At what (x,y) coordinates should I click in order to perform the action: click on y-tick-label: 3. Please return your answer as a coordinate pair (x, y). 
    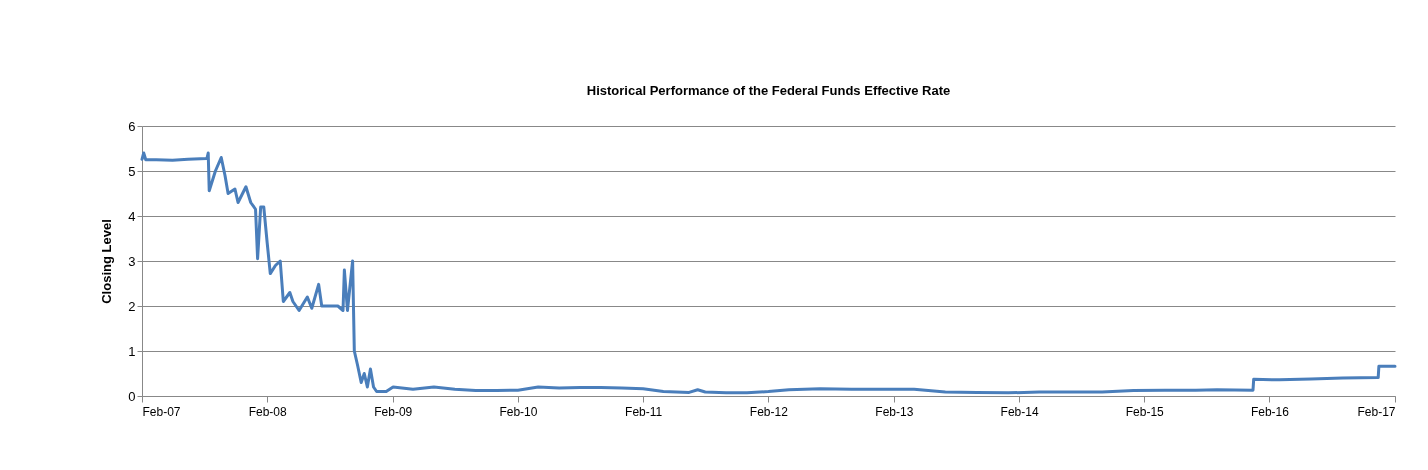
    Looking at the image, I should click on (132, 261).